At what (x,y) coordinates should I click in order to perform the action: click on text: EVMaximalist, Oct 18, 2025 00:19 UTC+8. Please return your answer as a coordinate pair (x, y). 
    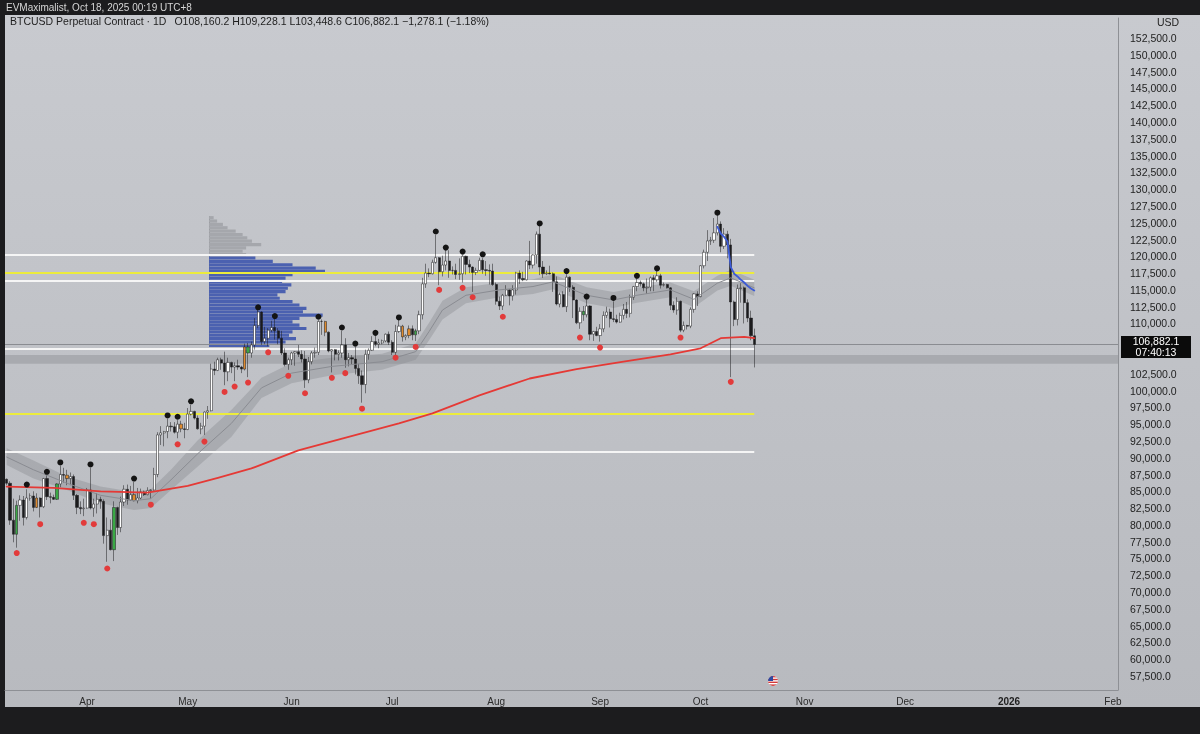
    Looking at the image, I should click on (99, 7).